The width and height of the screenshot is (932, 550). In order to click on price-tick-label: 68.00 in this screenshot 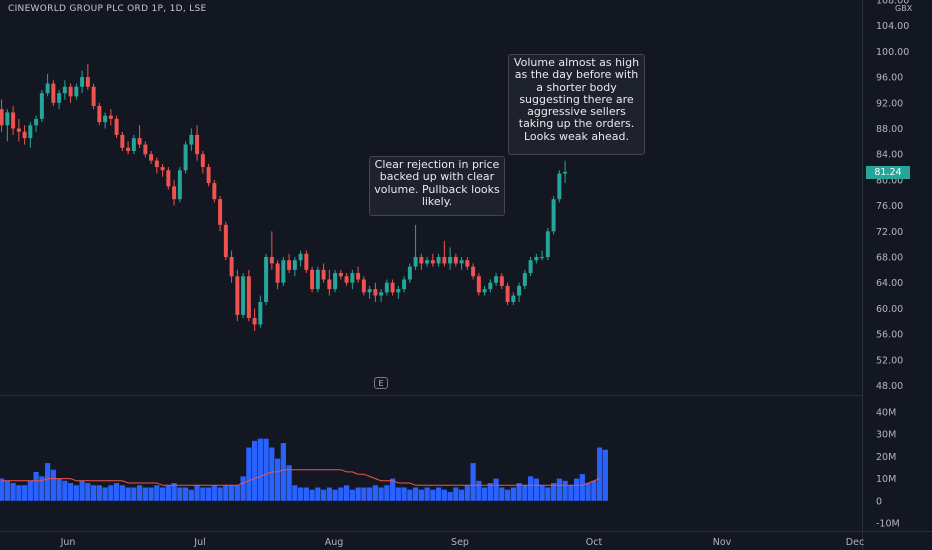, I will do `click(889, 258)`.